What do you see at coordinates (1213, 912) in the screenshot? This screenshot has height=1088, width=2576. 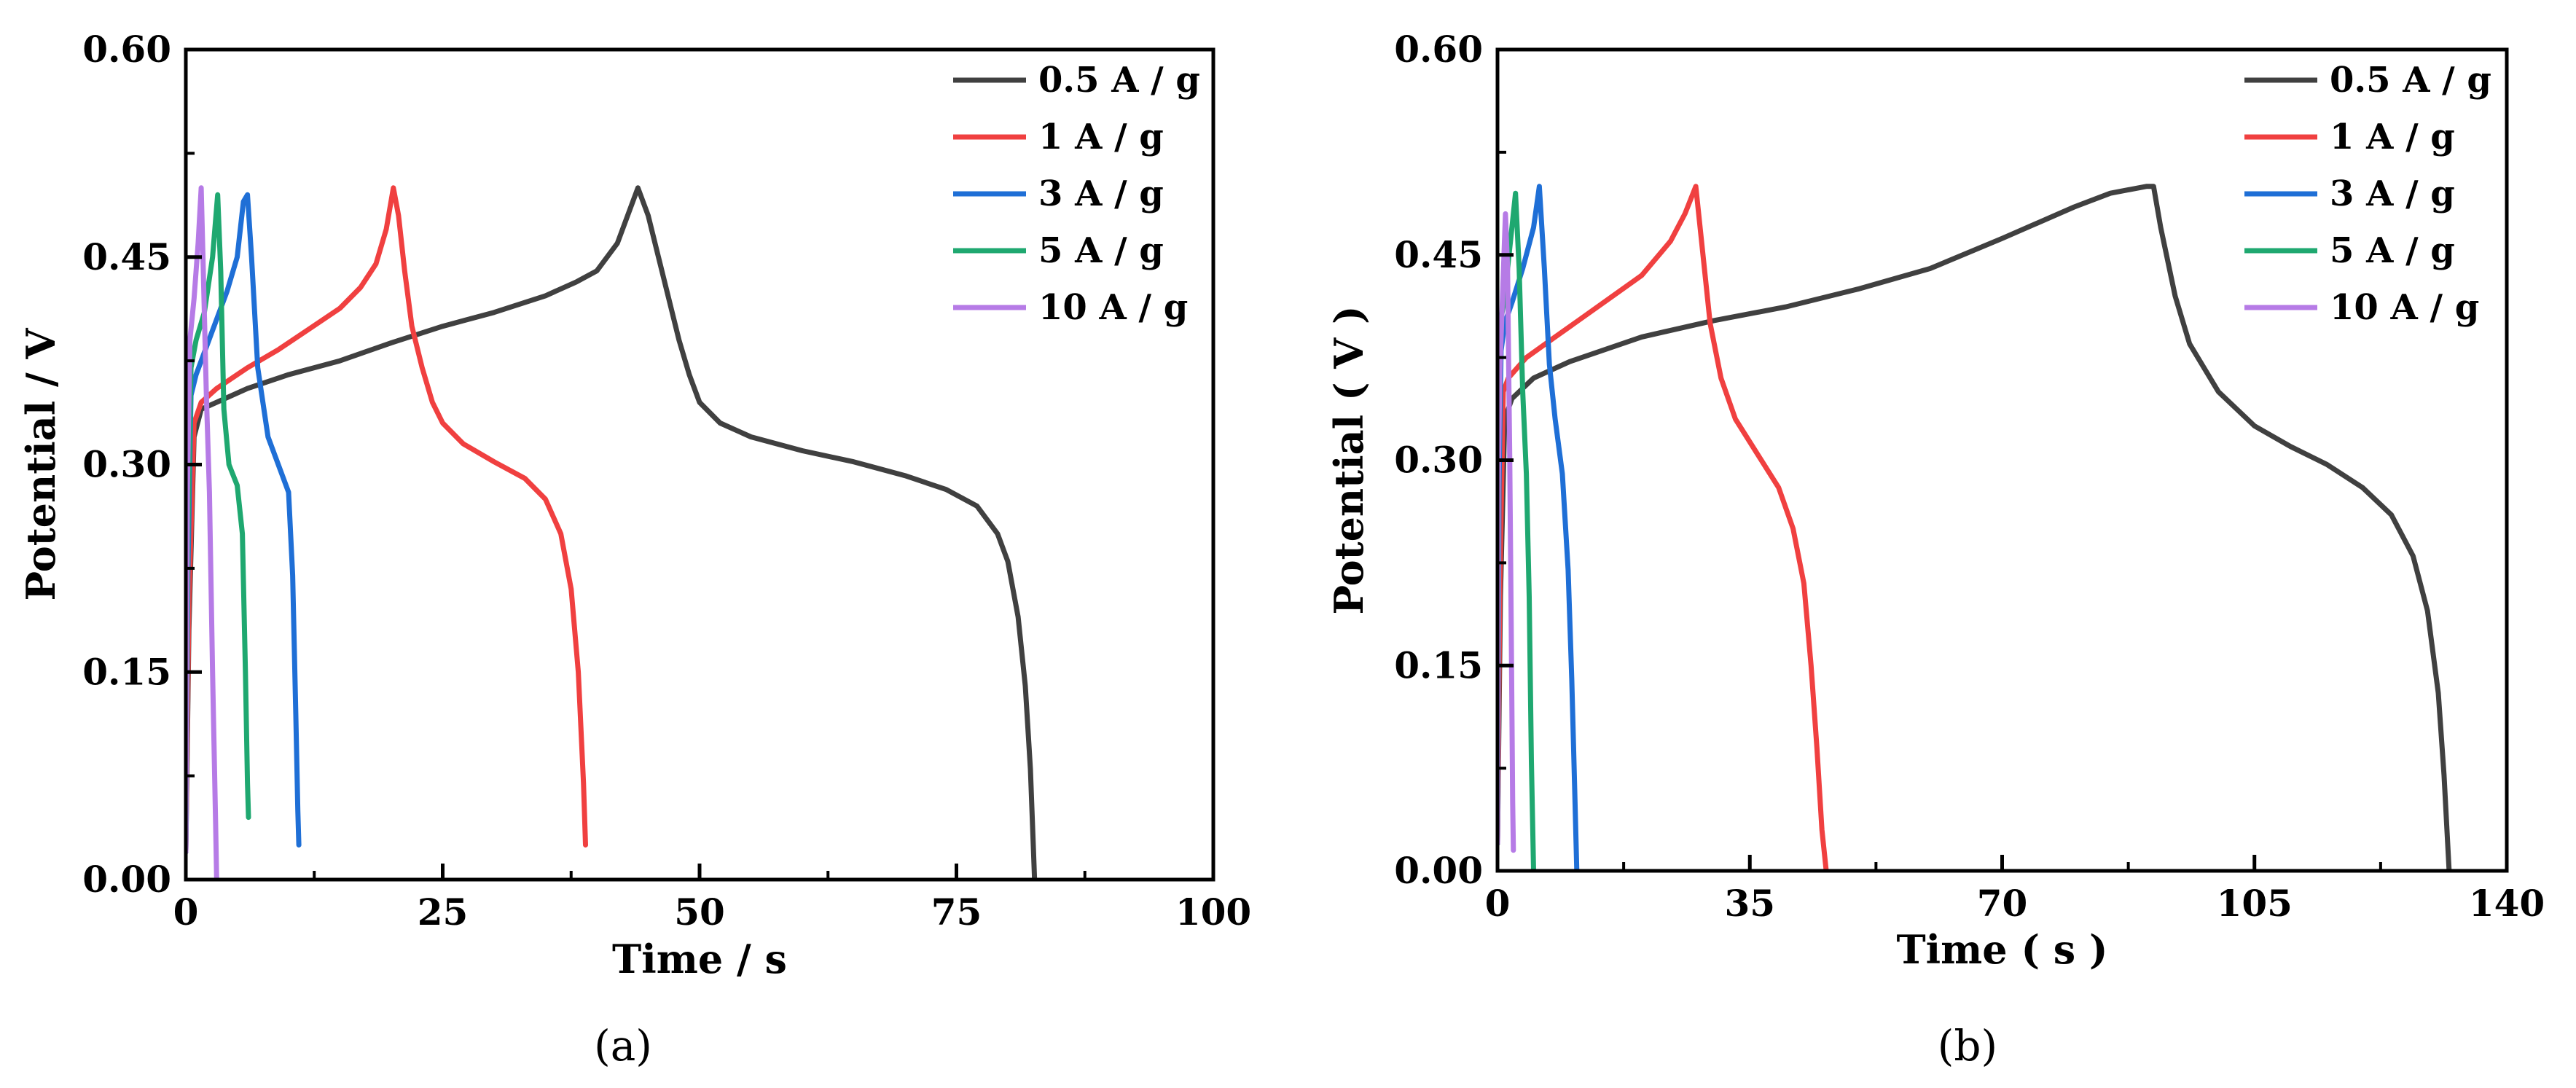 I see `x-tick-label: 100` at bounding box center [1213, 912].